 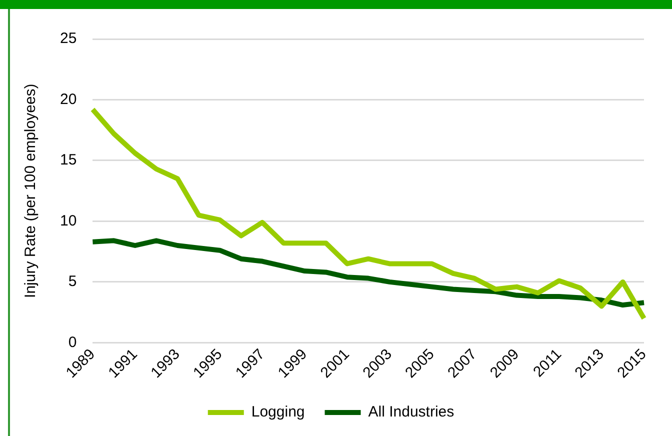 What do you see at coordinates (411, 412) in the screenshot?
I see `legend-label: All Industries` at bounding box center [411, 412].